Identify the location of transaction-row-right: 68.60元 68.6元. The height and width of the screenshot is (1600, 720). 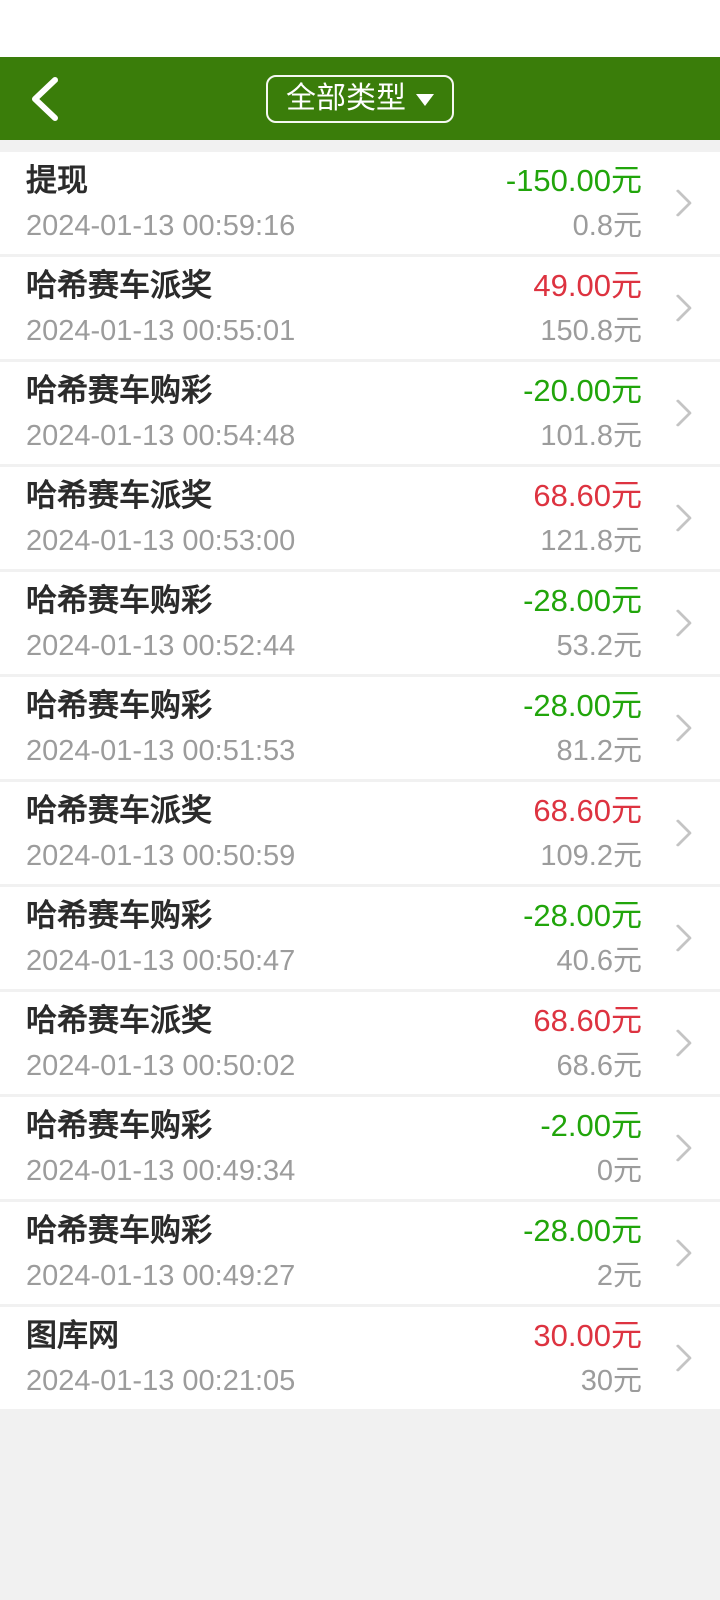
(587, 1042).